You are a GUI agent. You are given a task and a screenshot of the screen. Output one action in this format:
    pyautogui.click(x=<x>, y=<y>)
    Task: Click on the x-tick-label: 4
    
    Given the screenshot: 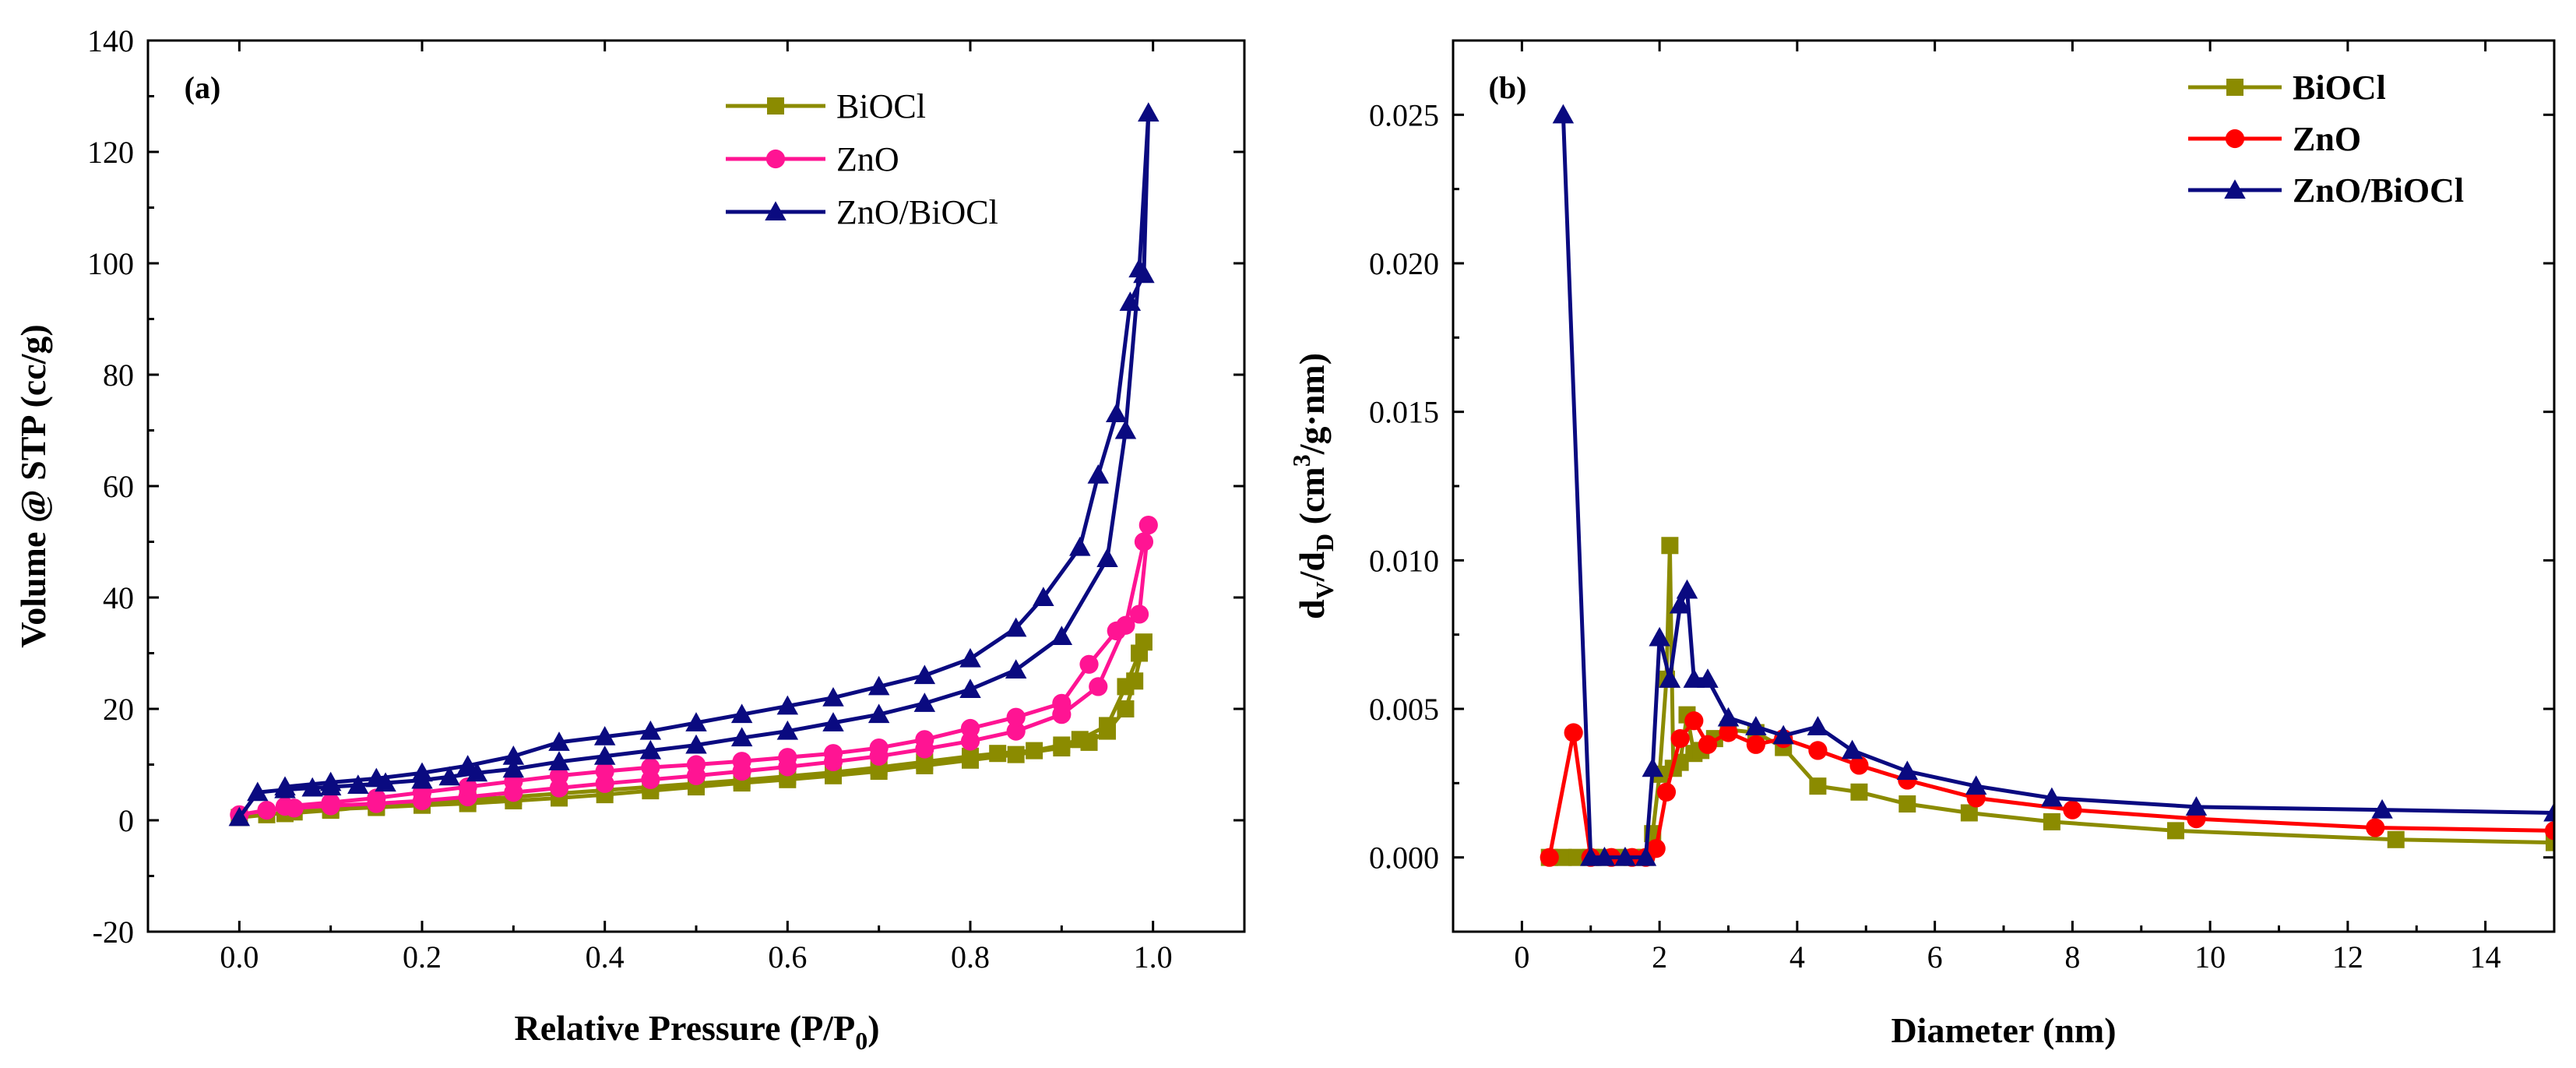 What is the action you would take?
    pyautogui.click(x=1797, y=957)
    